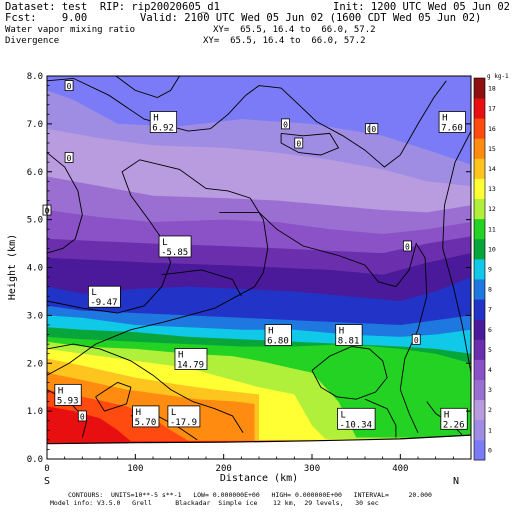 This screenshot has width=512, height=512. What do you see at coordinates (356, 418) in the screenshot?
I see `low-label: L-10.34` at bounding box center [356, 418].